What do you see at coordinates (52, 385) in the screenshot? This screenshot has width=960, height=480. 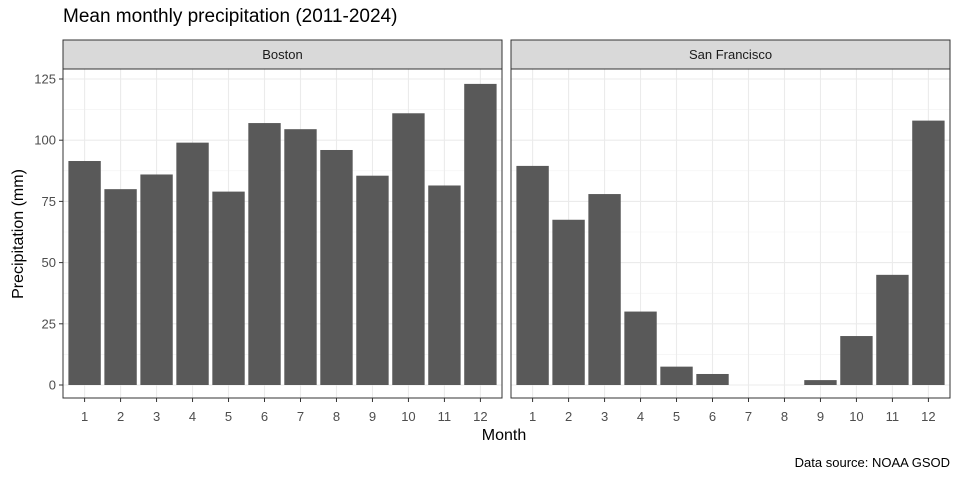 I see `y-tick-label: 0` at bounding box center [52, 385].